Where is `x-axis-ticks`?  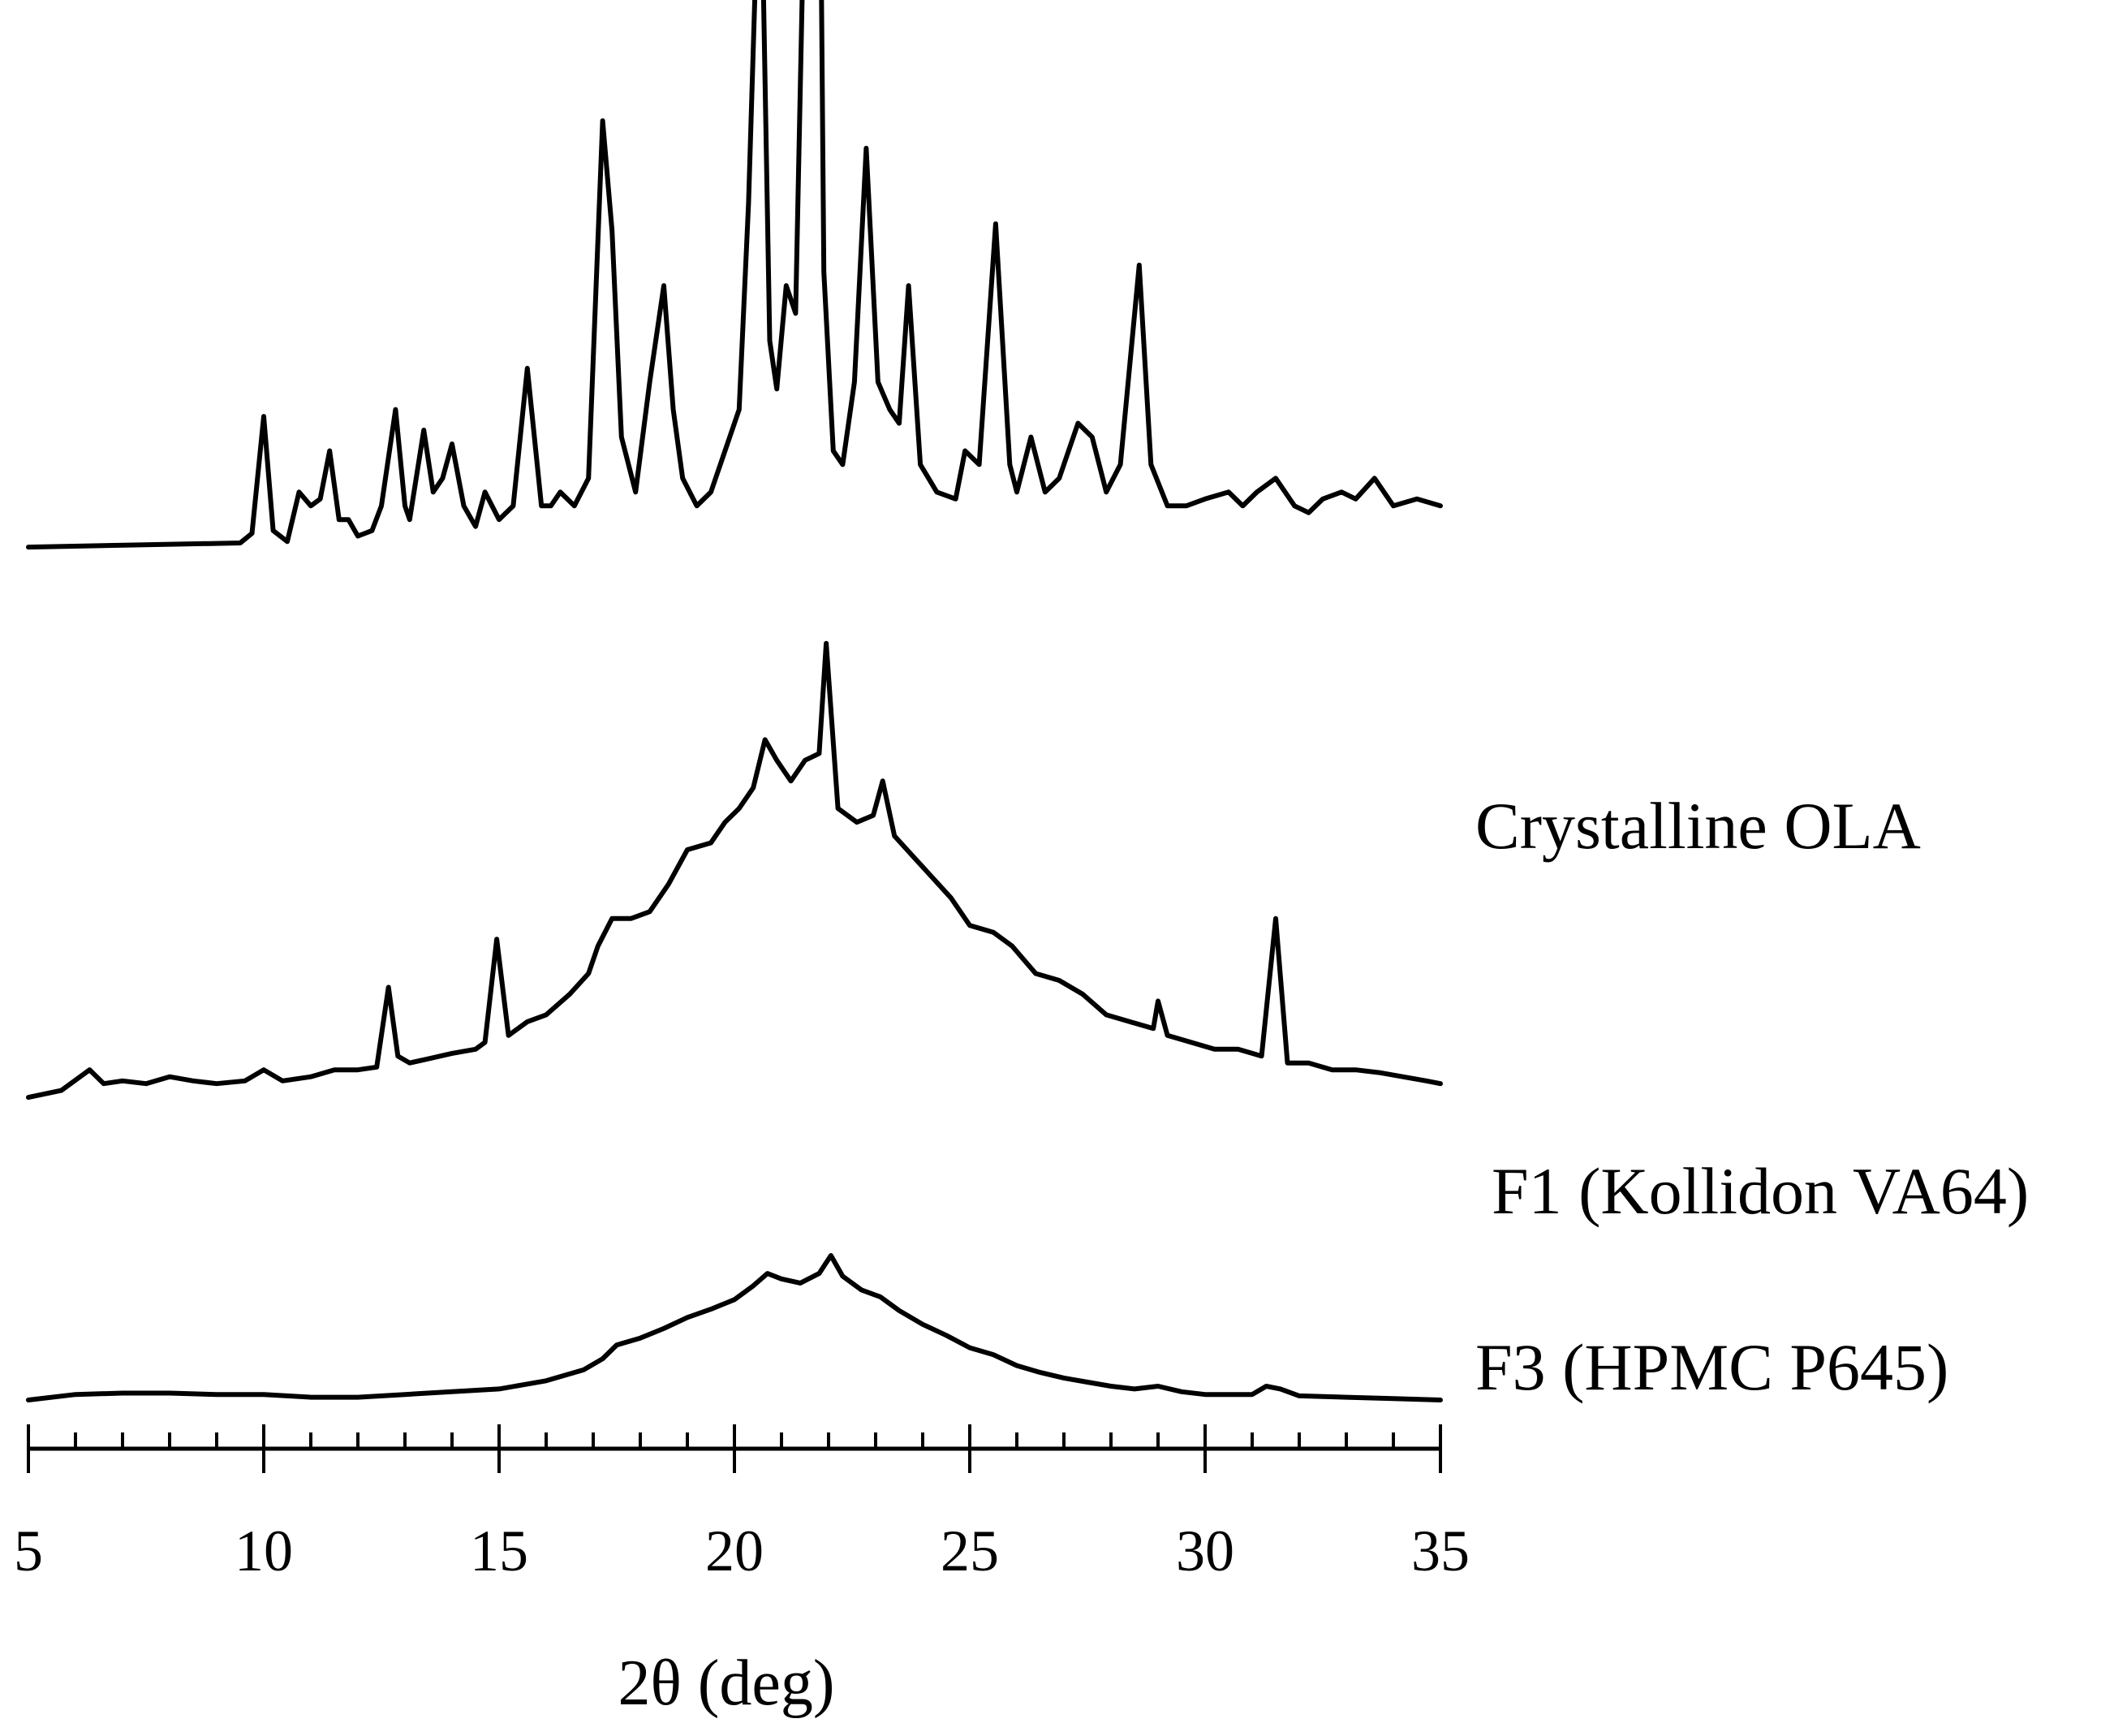 x-axis-ticks is located at coordinates (734, 1449).